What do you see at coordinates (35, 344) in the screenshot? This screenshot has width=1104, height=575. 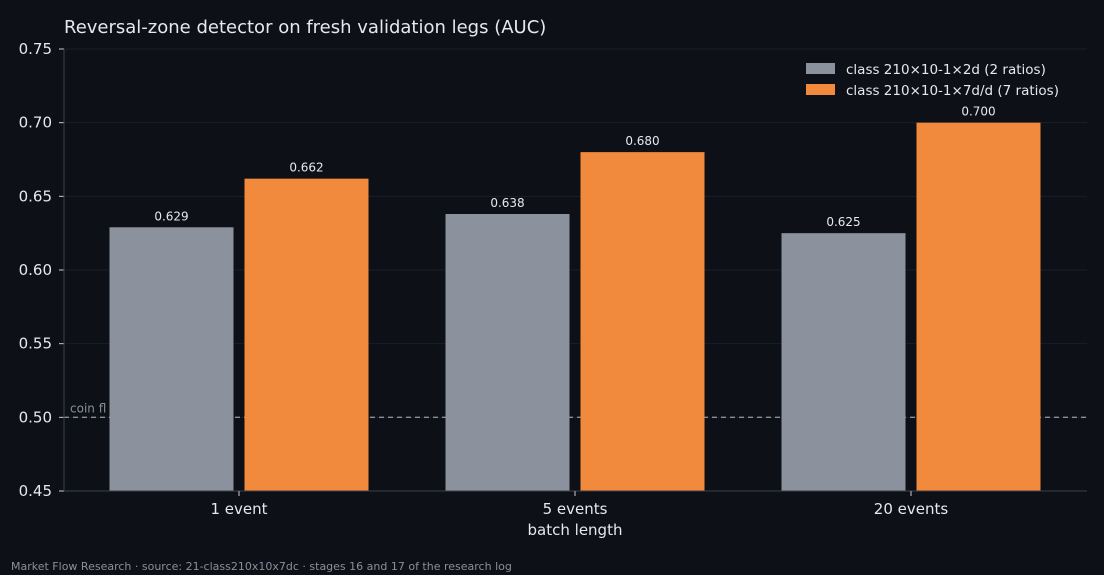 I see `y-tick-label: 0.55` at bounding box center [35, 344].